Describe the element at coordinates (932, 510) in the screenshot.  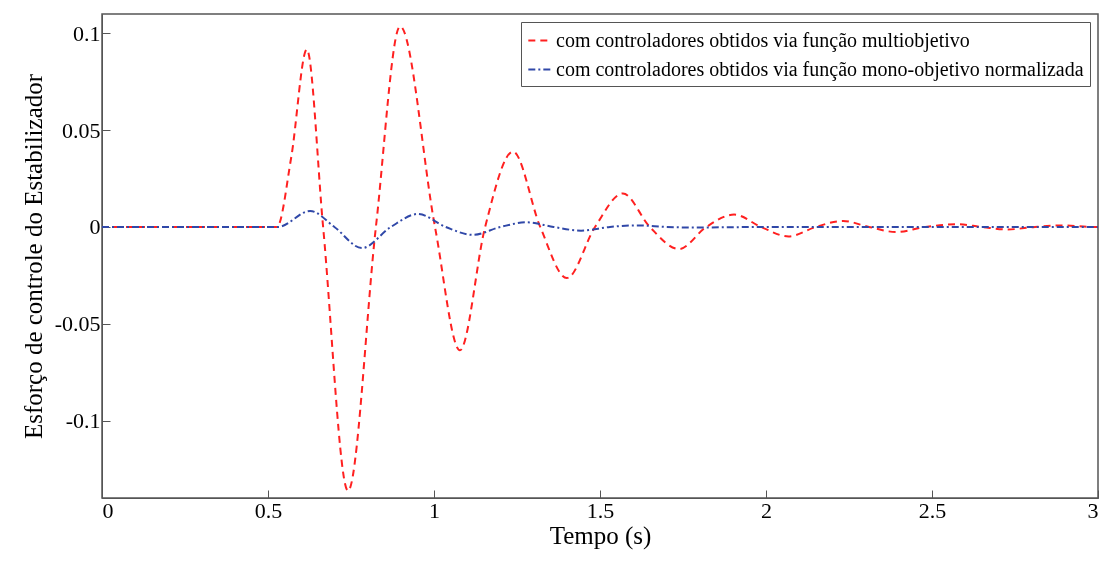
I see `x-tick-label: 2.5` at that location.